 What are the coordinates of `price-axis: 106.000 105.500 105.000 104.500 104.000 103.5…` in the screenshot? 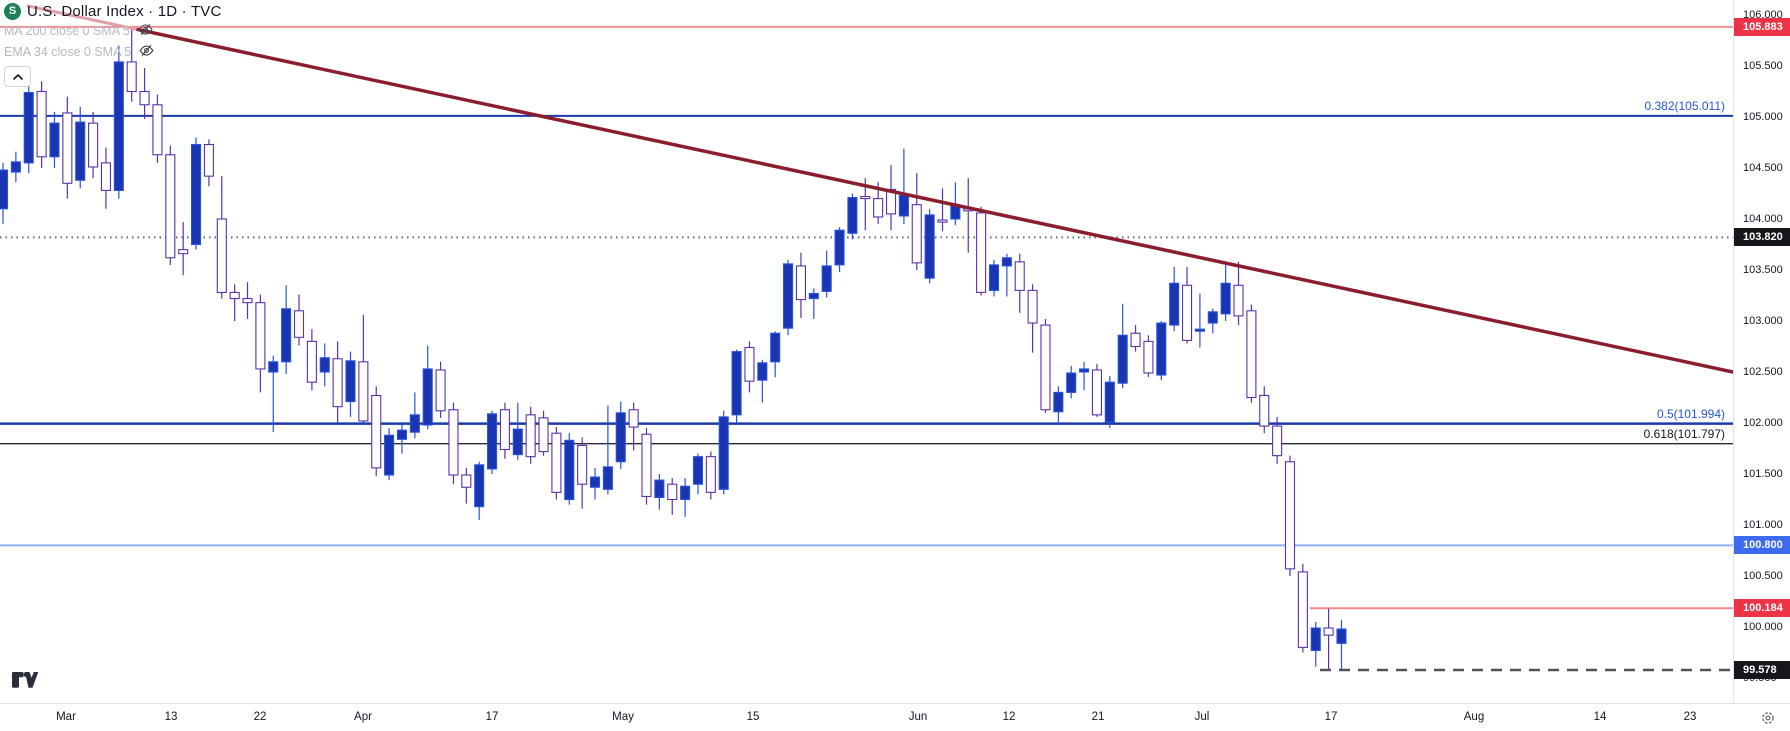 It's located at (1761, 351).